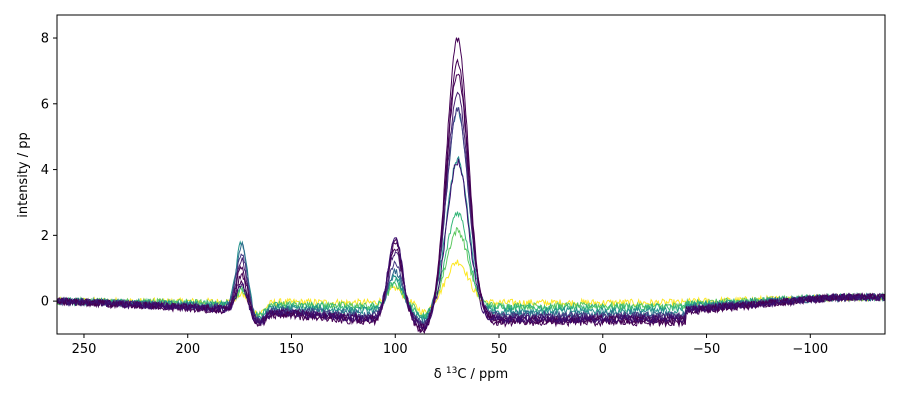 The image size is (900, 400). I want to click on x-tick-label: 0, so click(603, 349).